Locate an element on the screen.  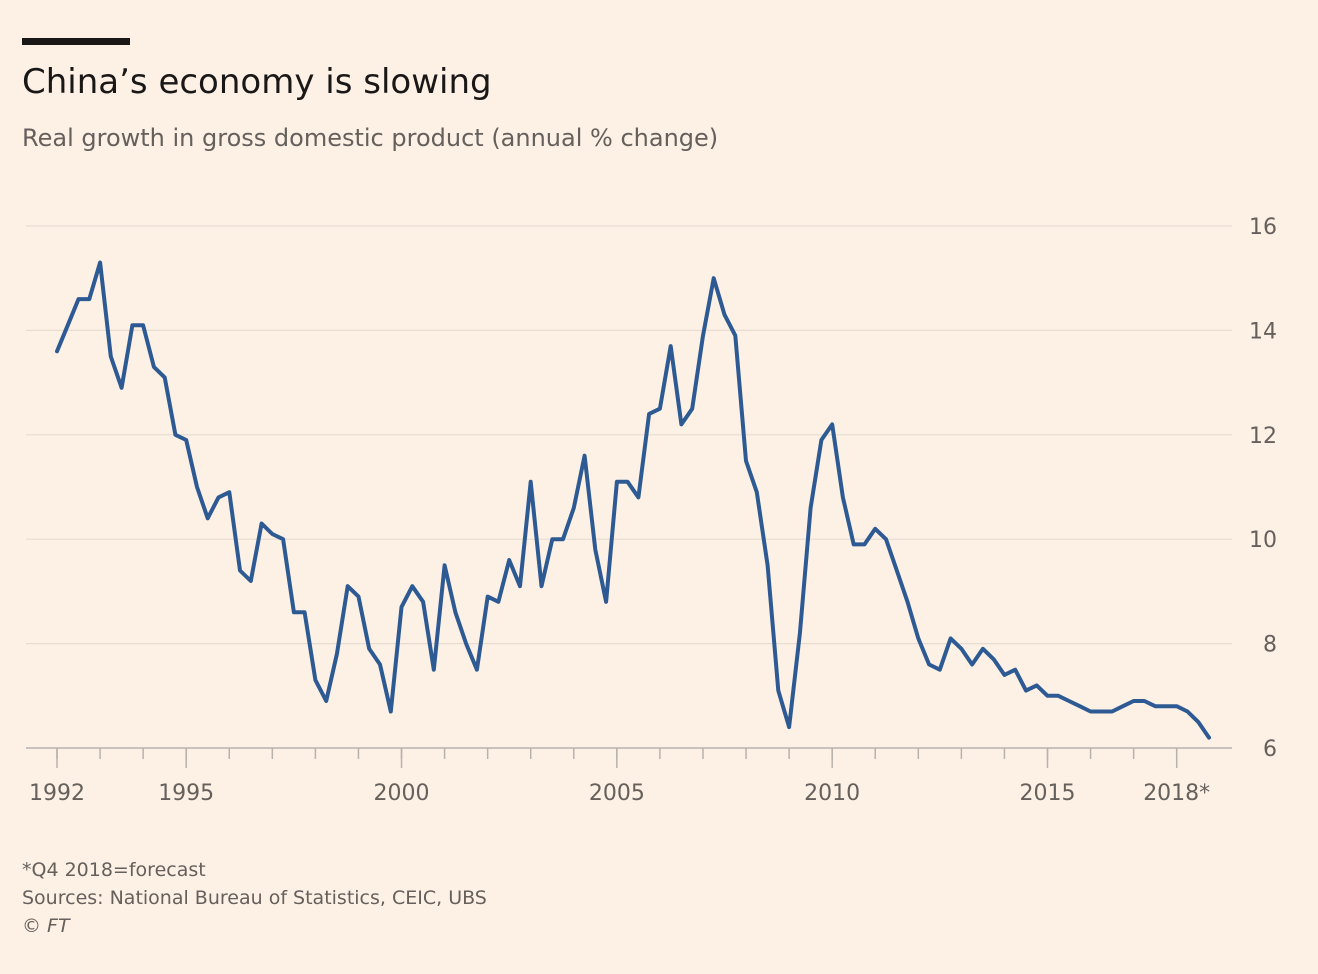
x-tick-label: 1992 is located at coordinates (57, 793).